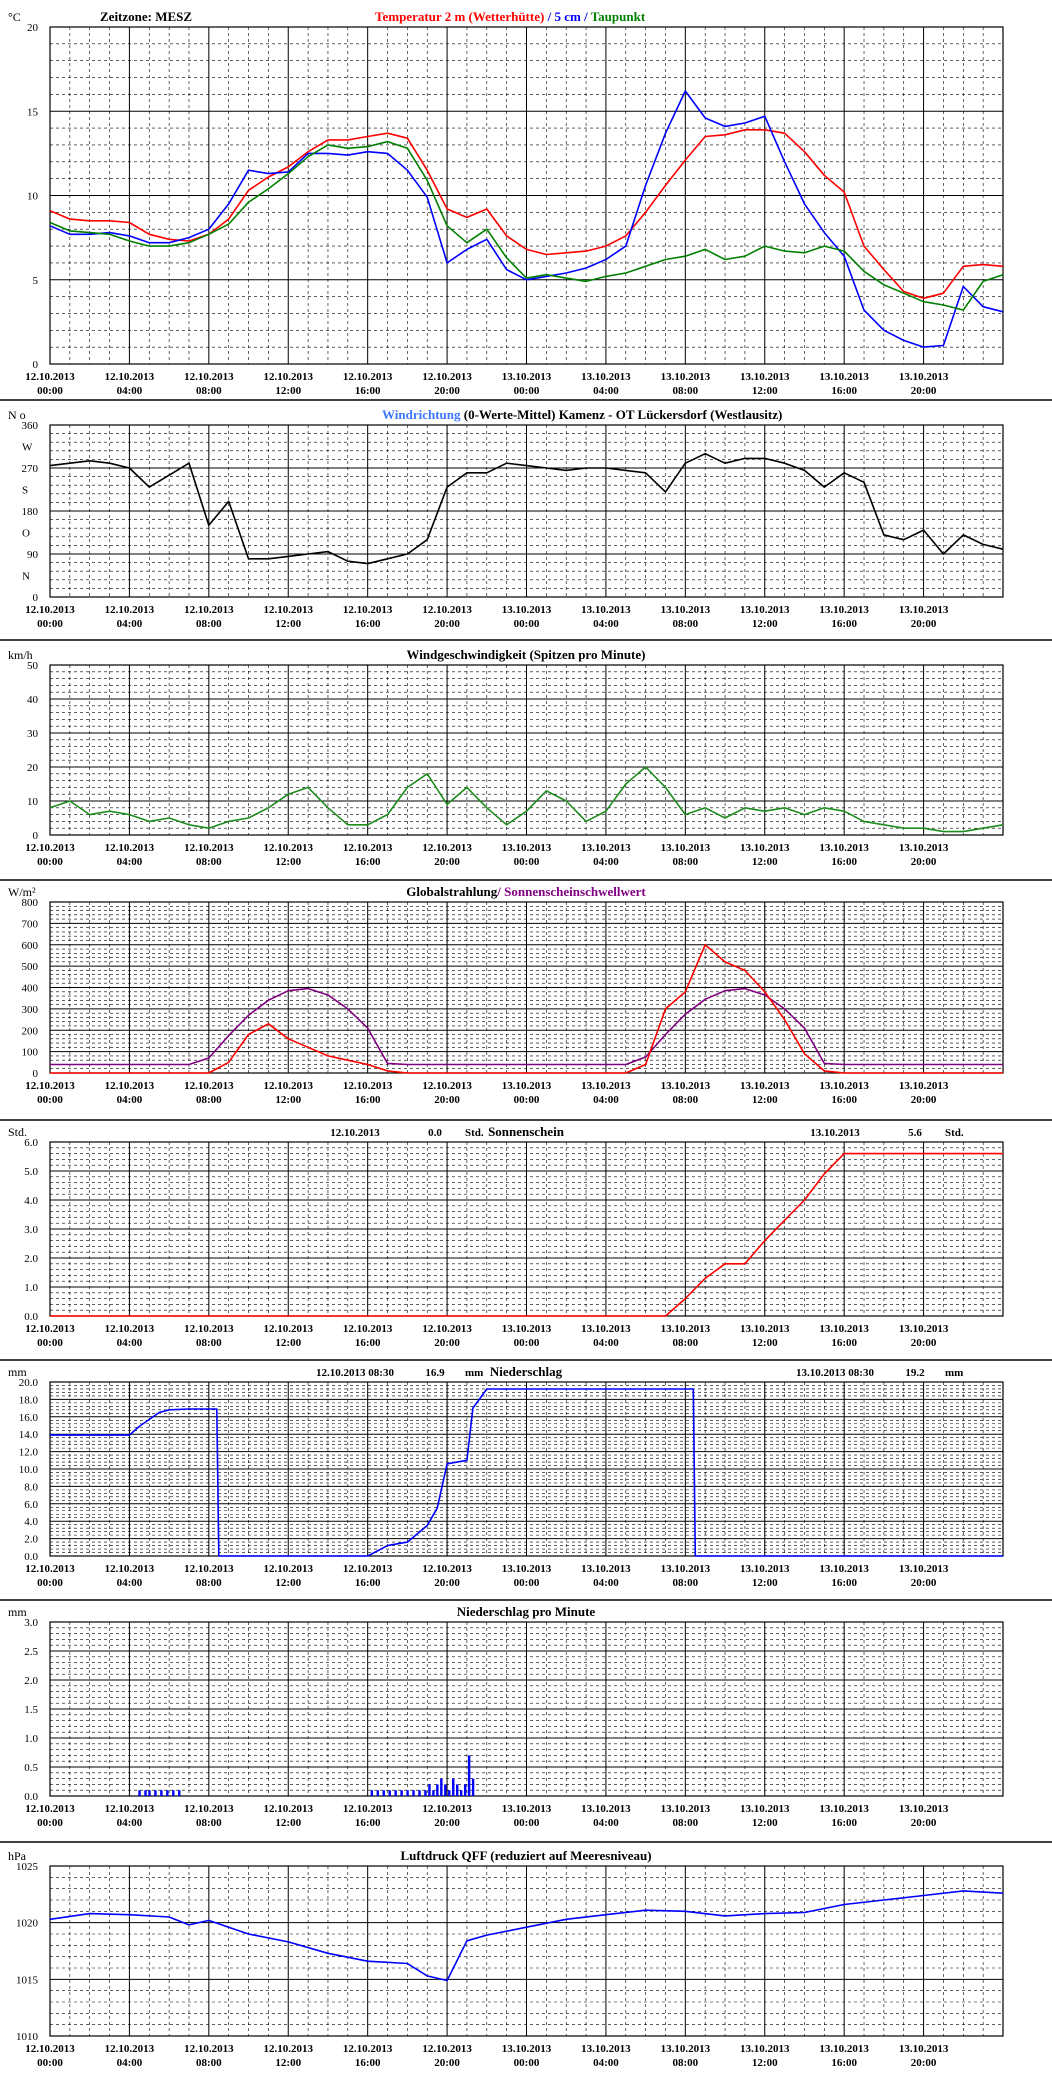 The height and width of the screenshot is (2081, 1052). Describe the element at coordinates (526, 654) in the screenshot. I see `title-part: Windgeschwindigkeit (Spitzen pro Minute)` at that location.